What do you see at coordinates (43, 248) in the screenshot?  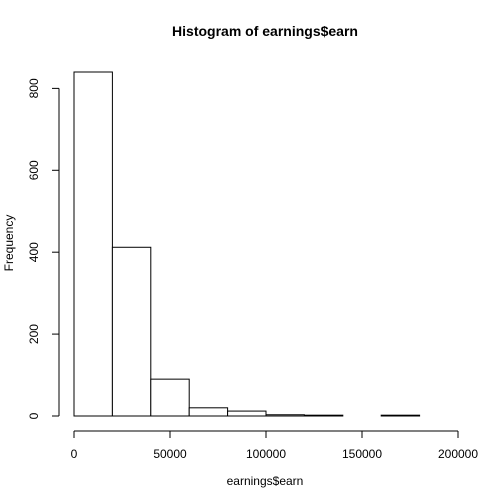 I see `y-axis: 0 200 400 600 800` at bounding box center [43, 248].